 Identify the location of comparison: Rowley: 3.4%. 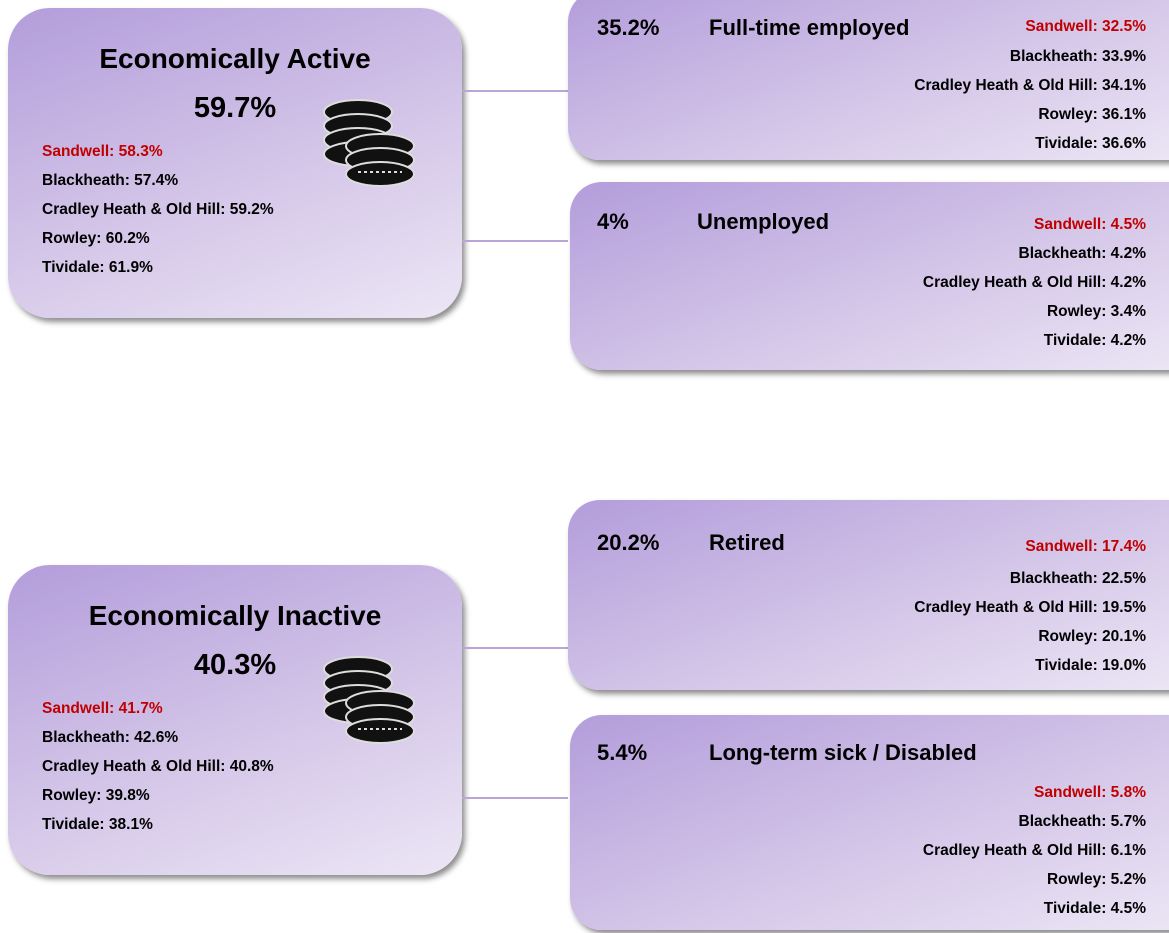
(1096, 311).